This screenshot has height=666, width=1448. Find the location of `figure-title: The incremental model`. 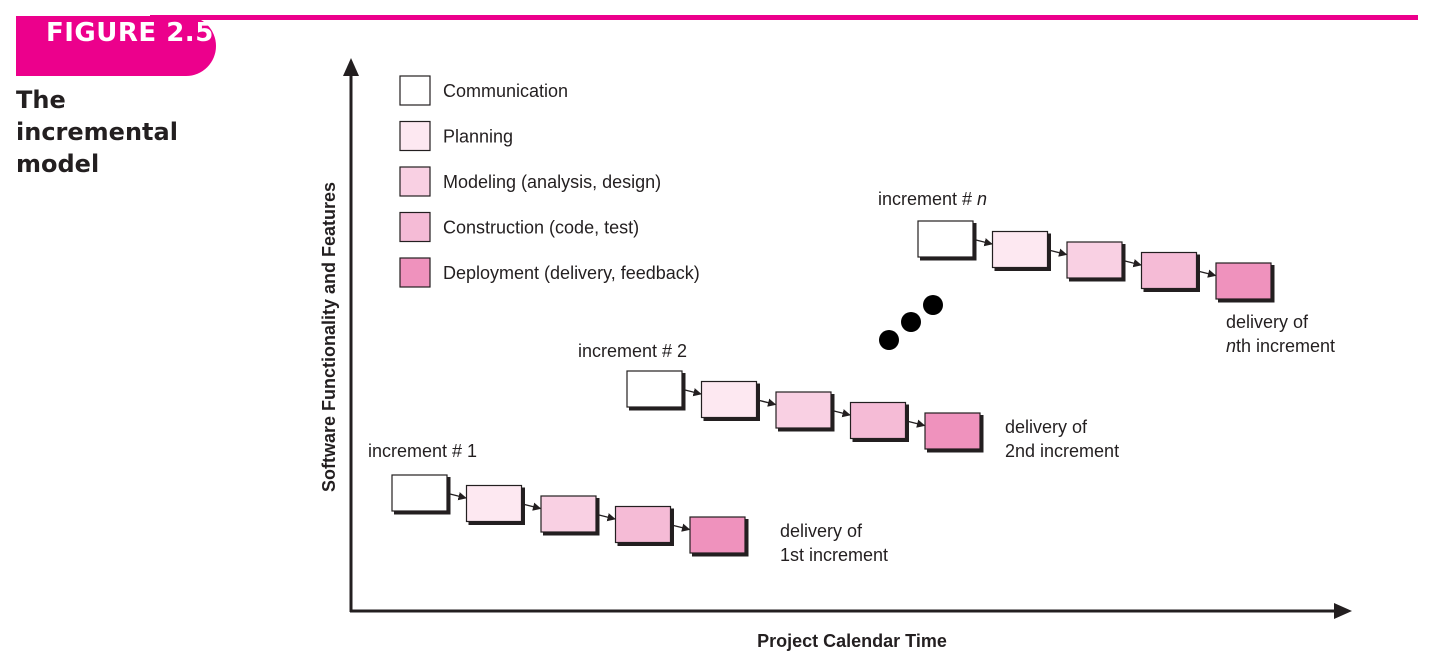

figure-title: The incremental model is located at coordinates (97, 132).